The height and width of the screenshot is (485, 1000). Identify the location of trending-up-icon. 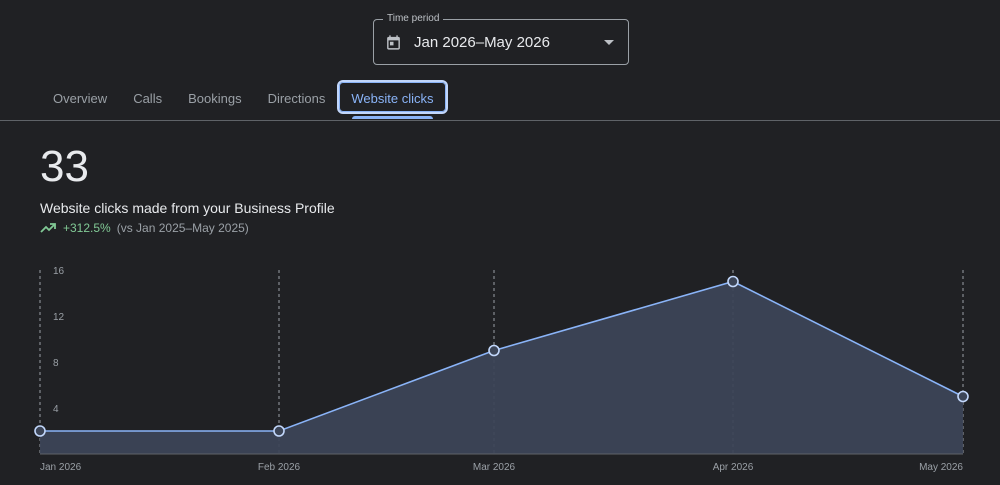
(48, 228).